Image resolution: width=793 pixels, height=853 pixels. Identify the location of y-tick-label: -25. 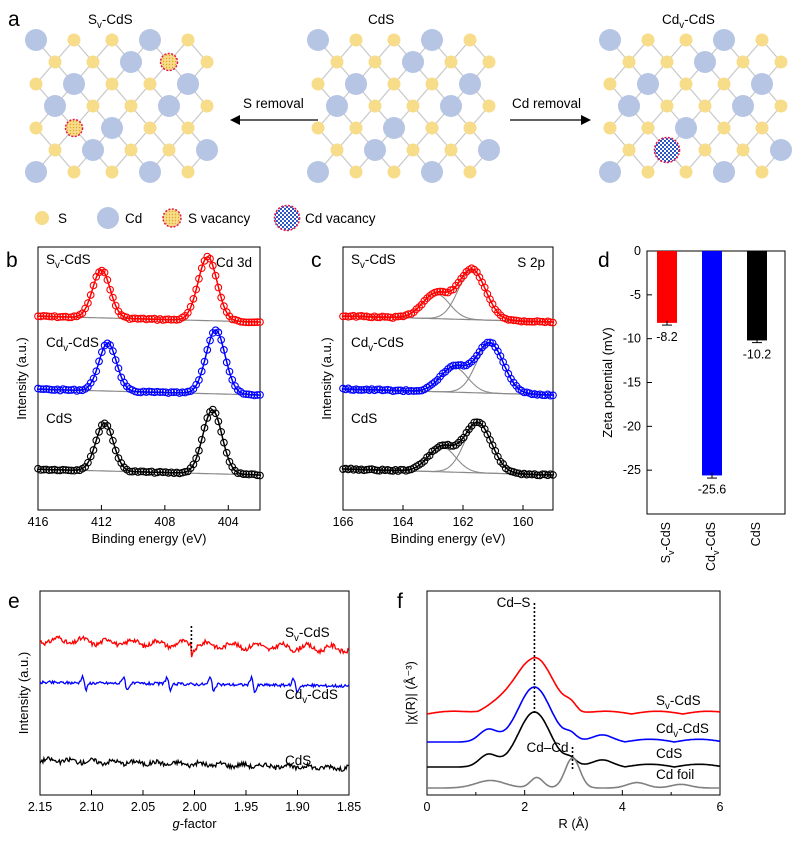
(632, 470).